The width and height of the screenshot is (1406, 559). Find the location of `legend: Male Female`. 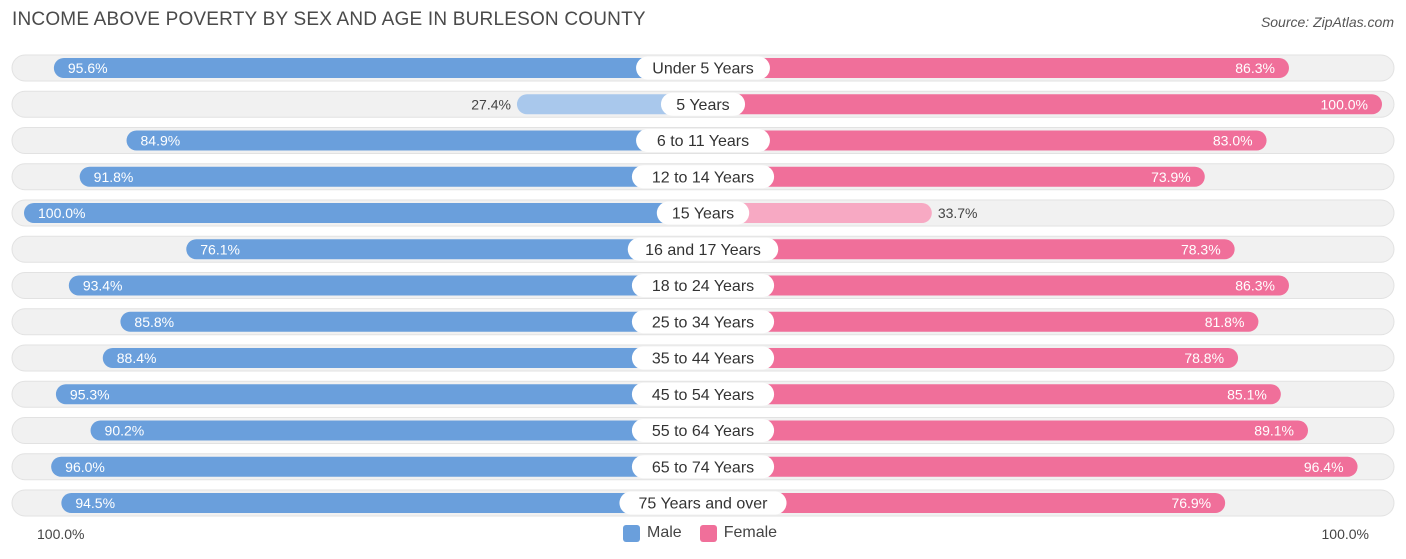

legend: Male Female is located at coordinates (709, 533).